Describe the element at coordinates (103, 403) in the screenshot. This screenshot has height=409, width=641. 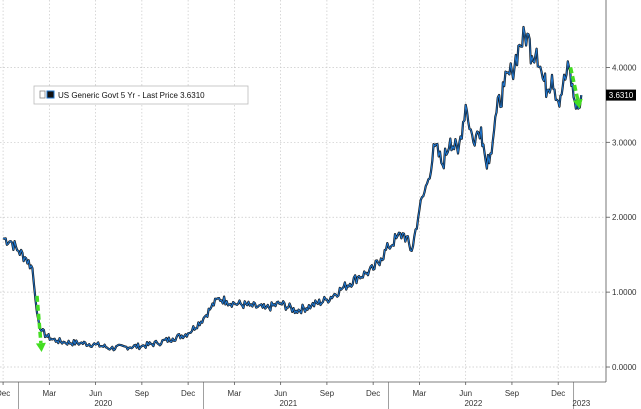
I see `year-label: 2020` at that location.